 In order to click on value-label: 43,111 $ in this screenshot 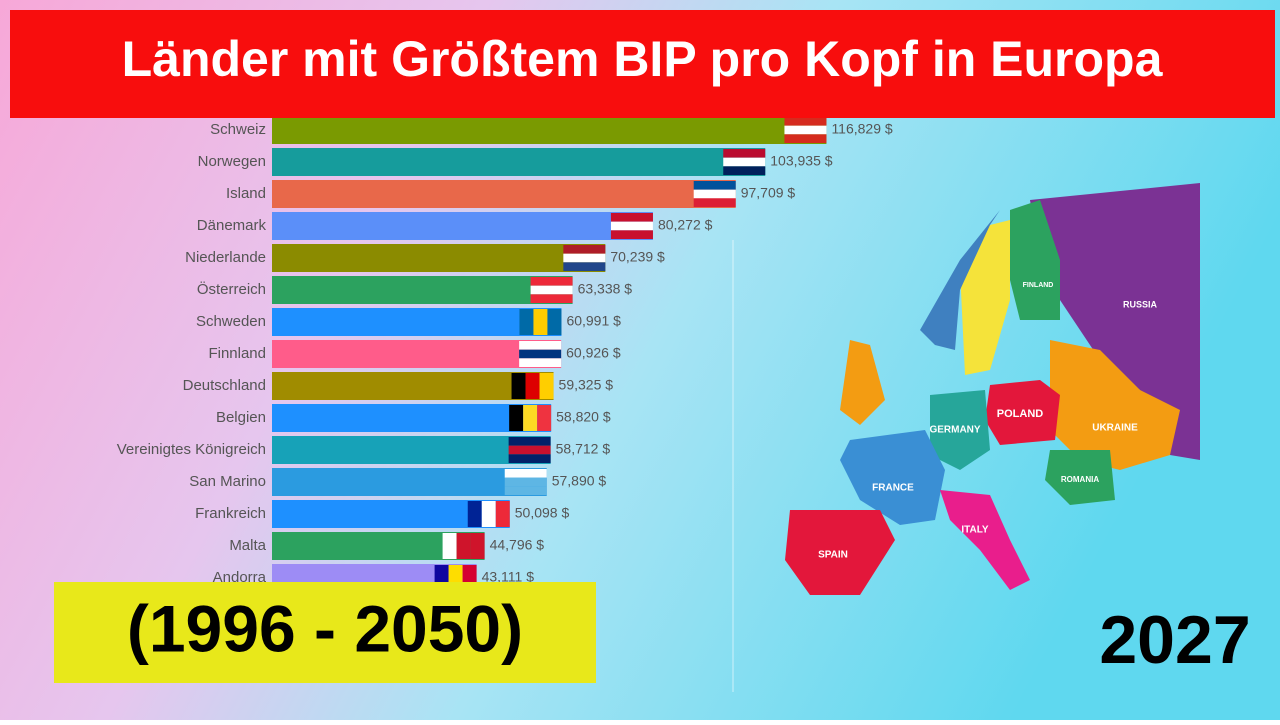, I will do `click(508, 577)`.